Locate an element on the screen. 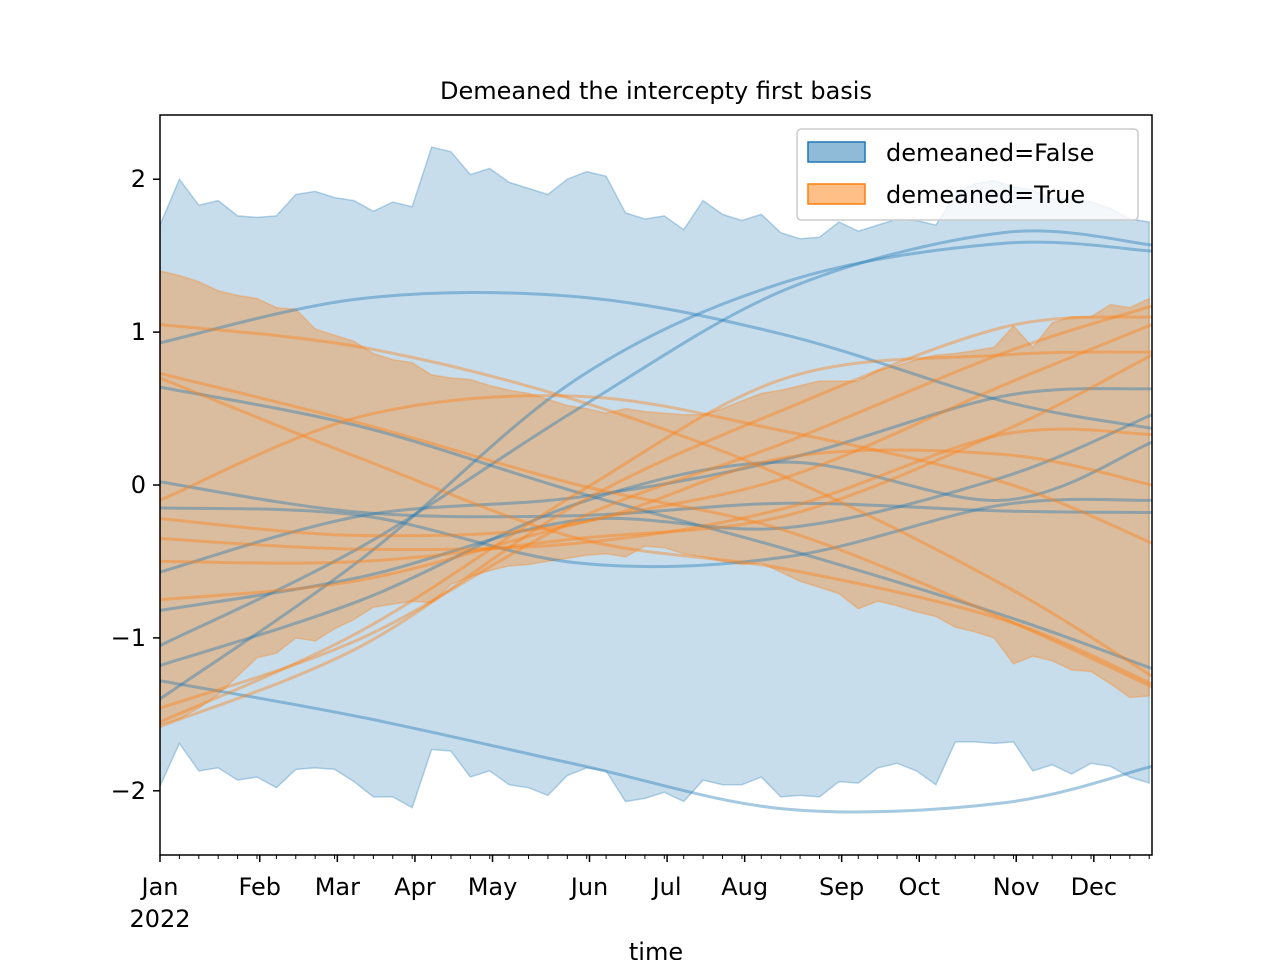  y-tick-label: −1 is located at coordinates (128, 638).